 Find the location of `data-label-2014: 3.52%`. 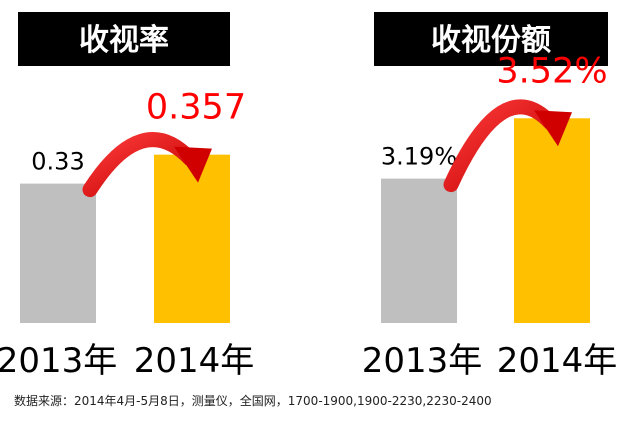

data-label-2014: 3.52% is located at coordinates (551, 71).